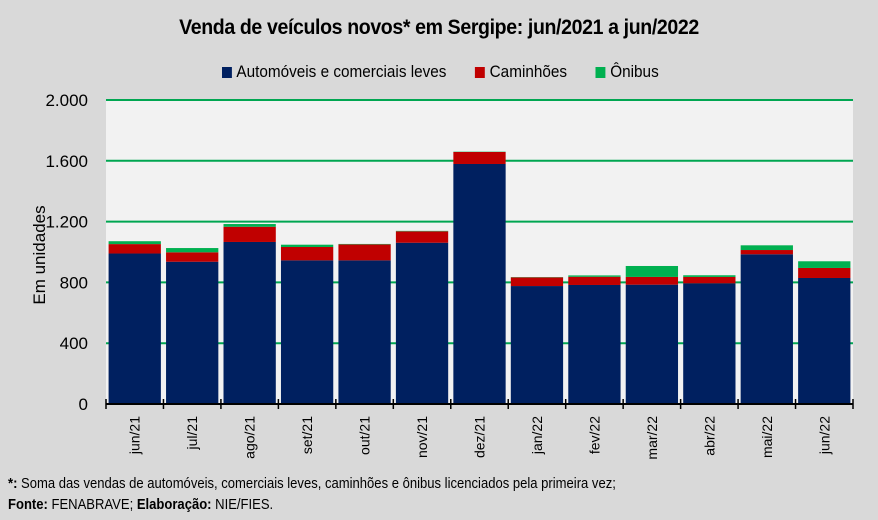 The image size is (878, 520). I want to click on x-tick-label: mai/22, so click(767, 437).